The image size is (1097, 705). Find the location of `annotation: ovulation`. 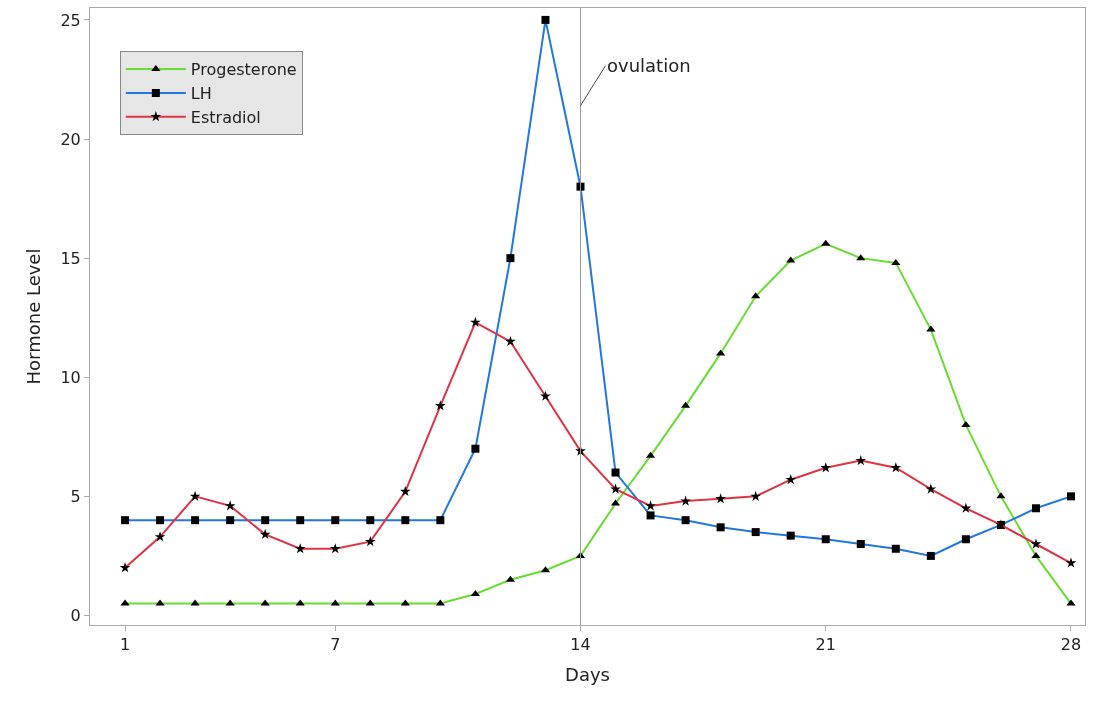

annotation: ovulation is located at coordinates (649, 65).